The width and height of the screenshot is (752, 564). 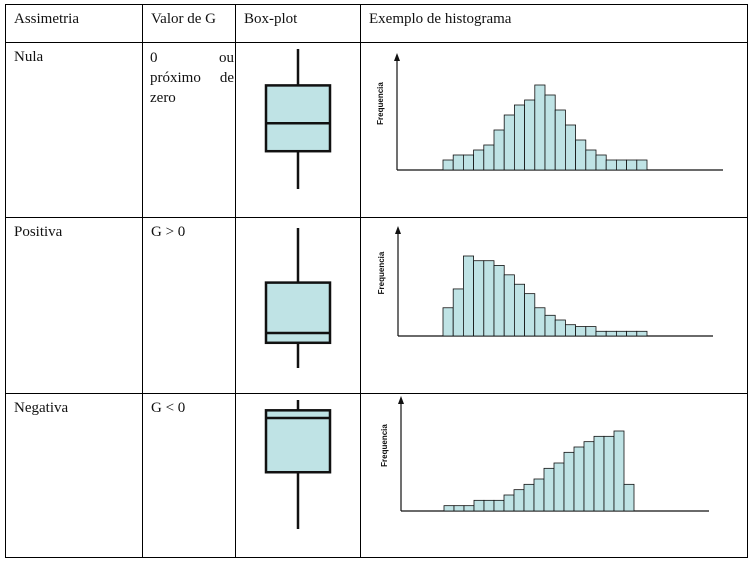 What do you see at coordinates (298, 23) in the screenshot?
I see `header-boxplot: Box-plot` at bounding box center [298, 23].